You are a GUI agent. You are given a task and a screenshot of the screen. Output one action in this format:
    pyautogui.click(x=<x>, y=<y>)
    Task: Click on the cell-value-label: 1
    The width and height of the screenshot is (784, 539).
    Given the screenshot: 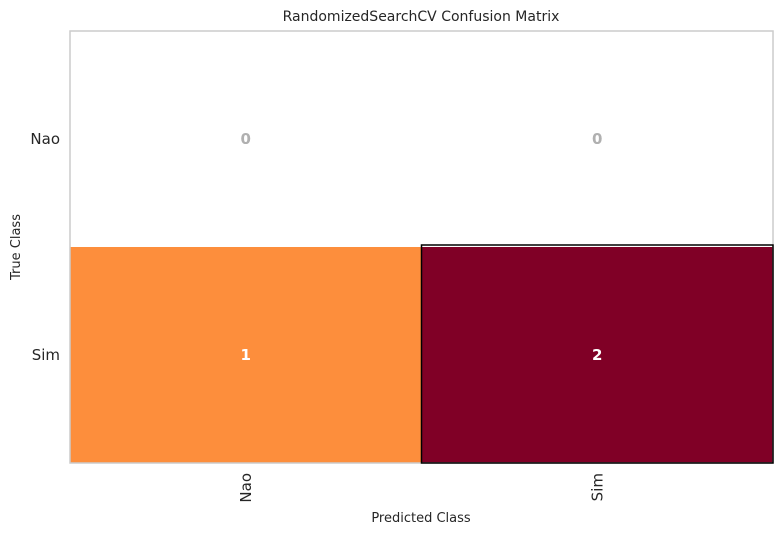 What is the action you would take?
    pyautogui.click(x=246, y=355)
    